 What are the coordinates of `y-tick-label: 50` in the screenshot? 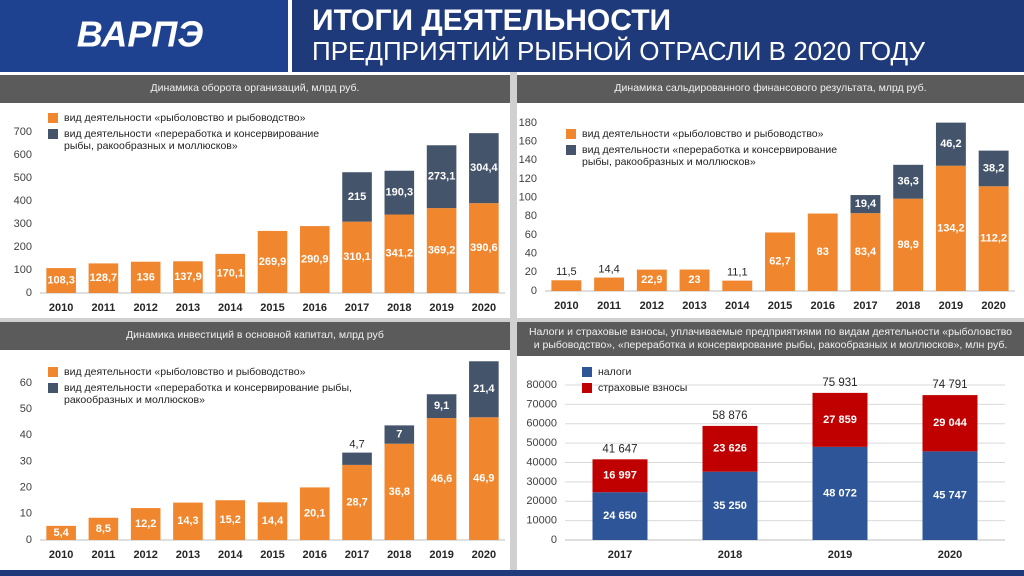 It's located at (26, 409).